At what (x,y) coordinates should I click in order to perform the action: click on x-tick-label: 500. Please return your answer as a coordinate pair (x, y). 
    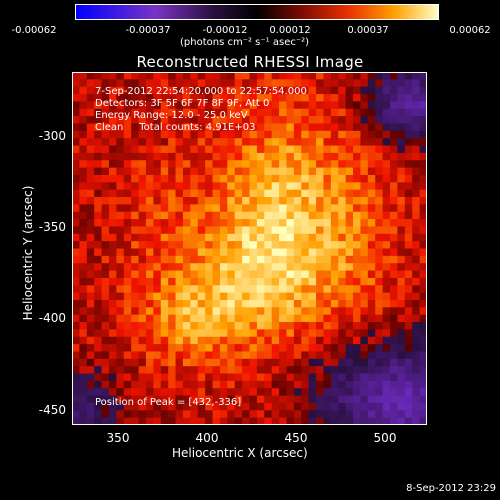
    Looking at the image, I should click on (385, 438).